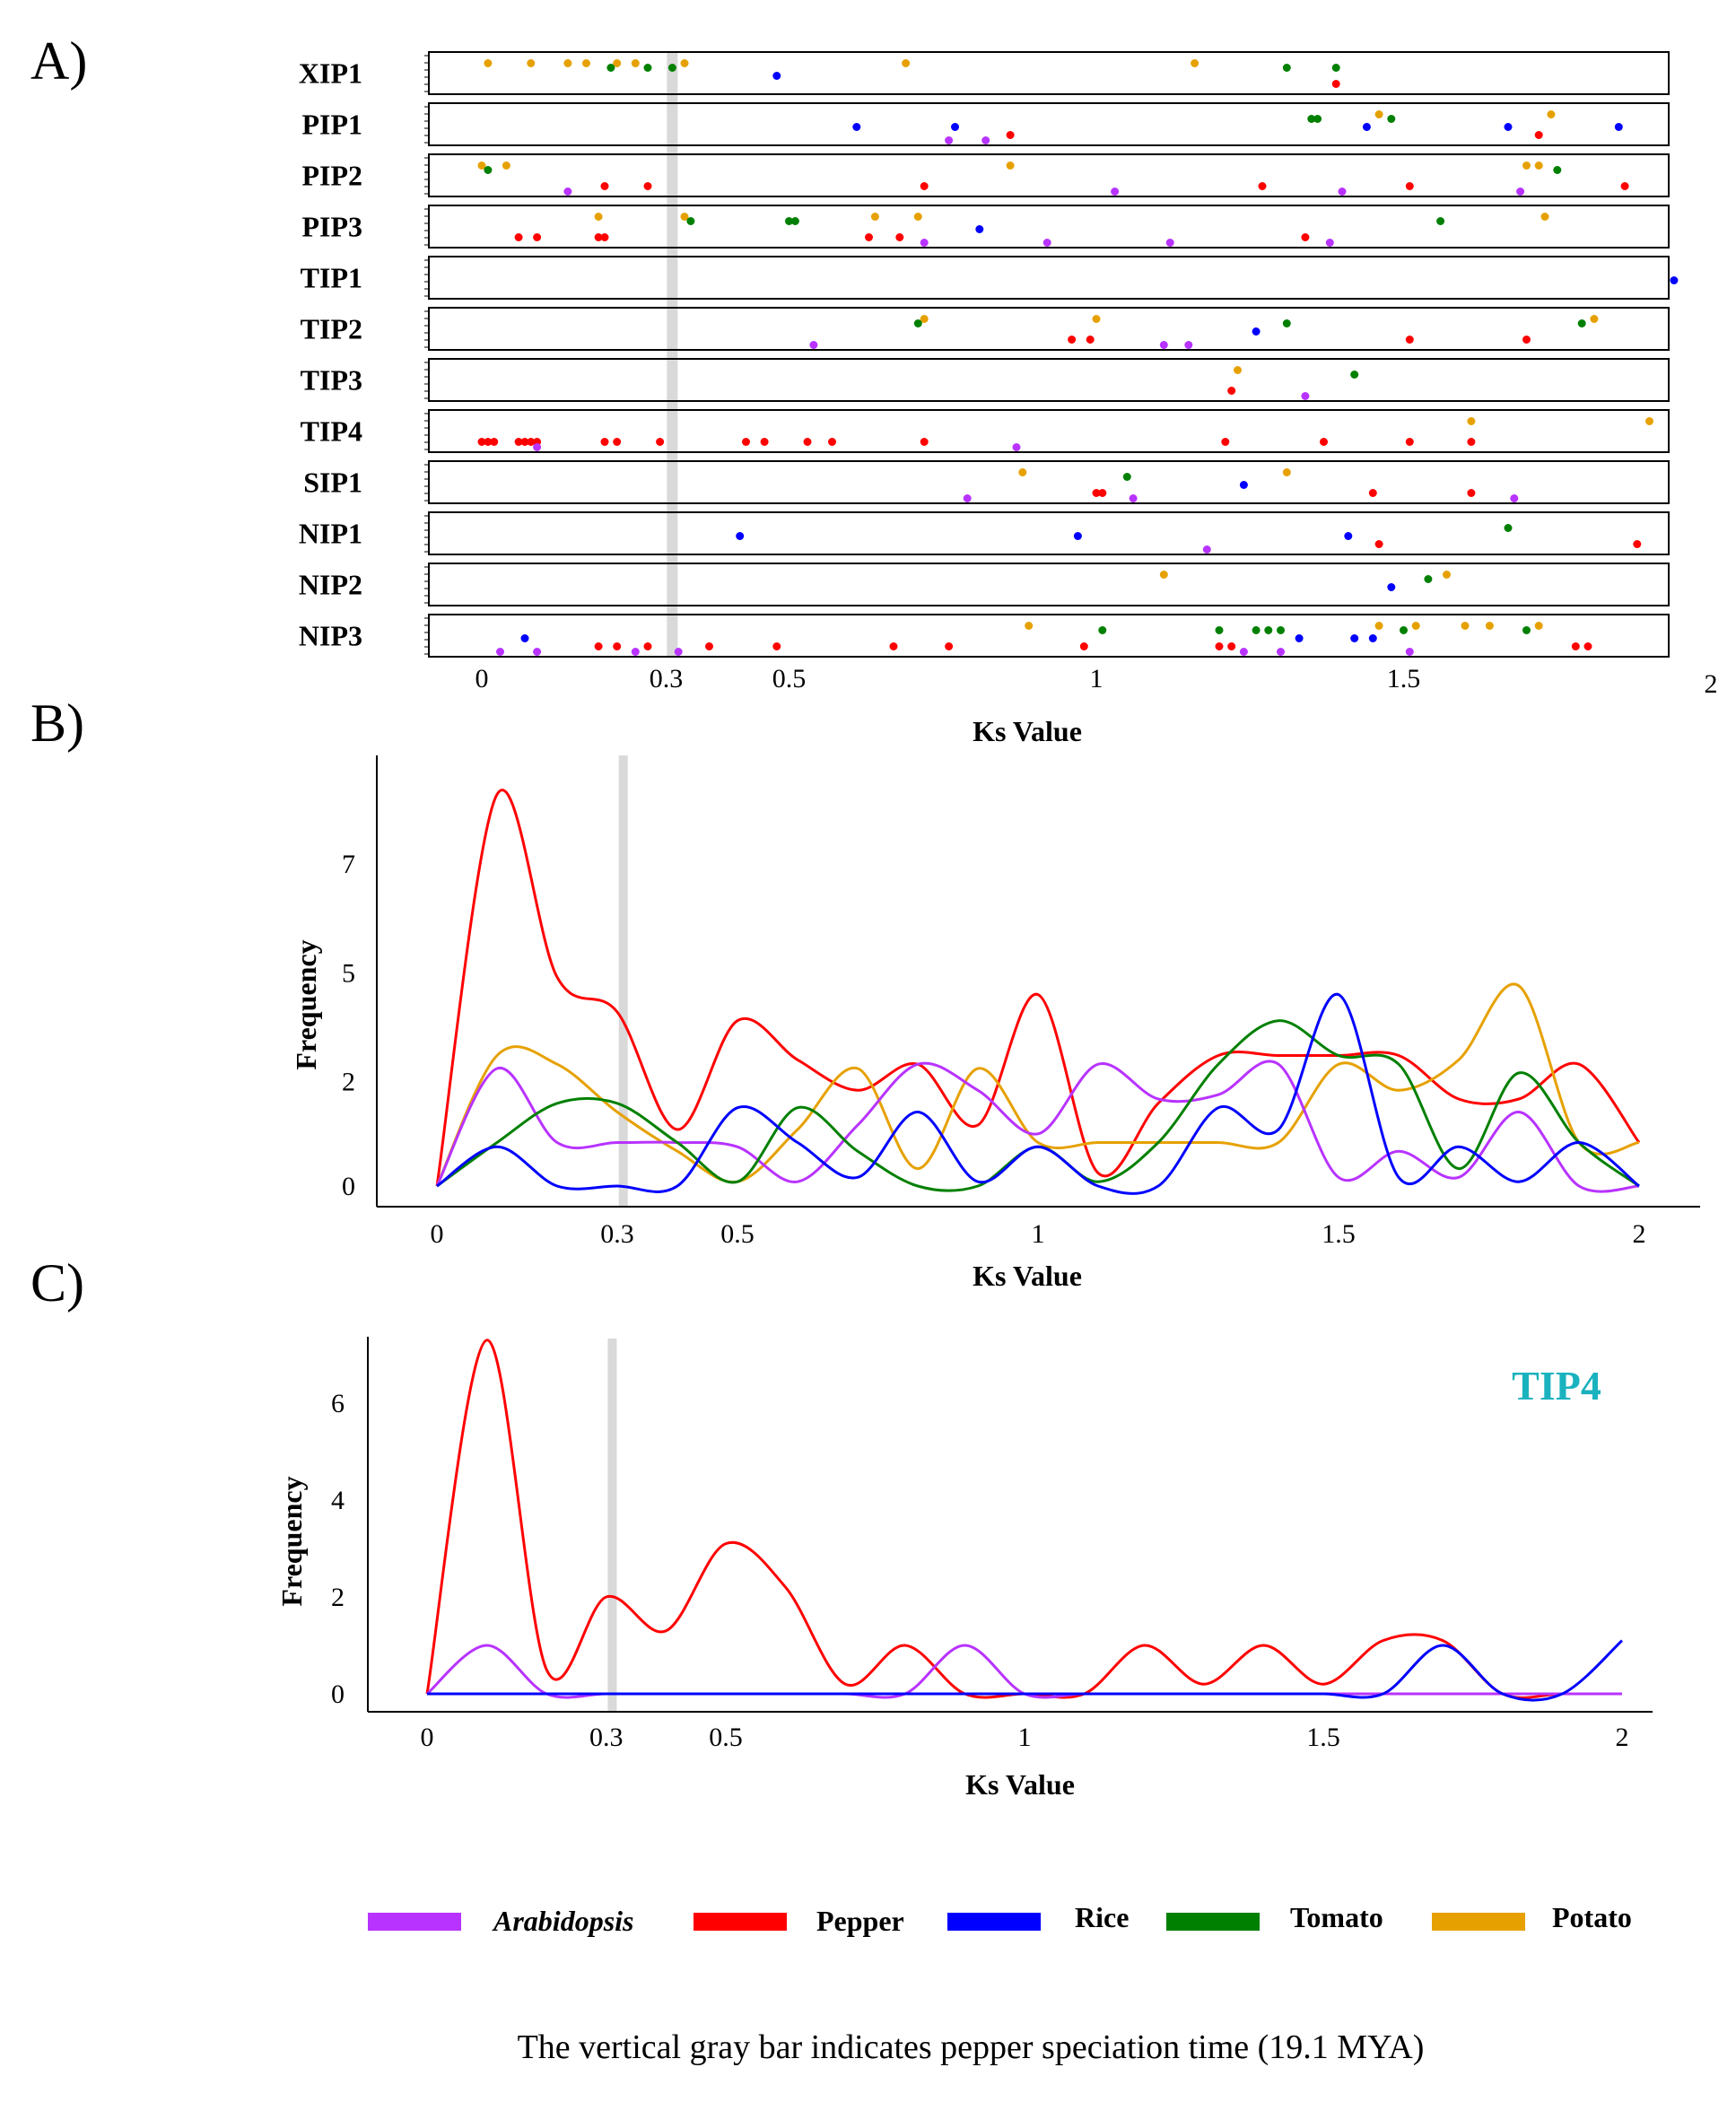  What do you see at coordinates (1038, 988) in the screenshot?
I see `series-line-pepper` at bounding box center [1038, 988].